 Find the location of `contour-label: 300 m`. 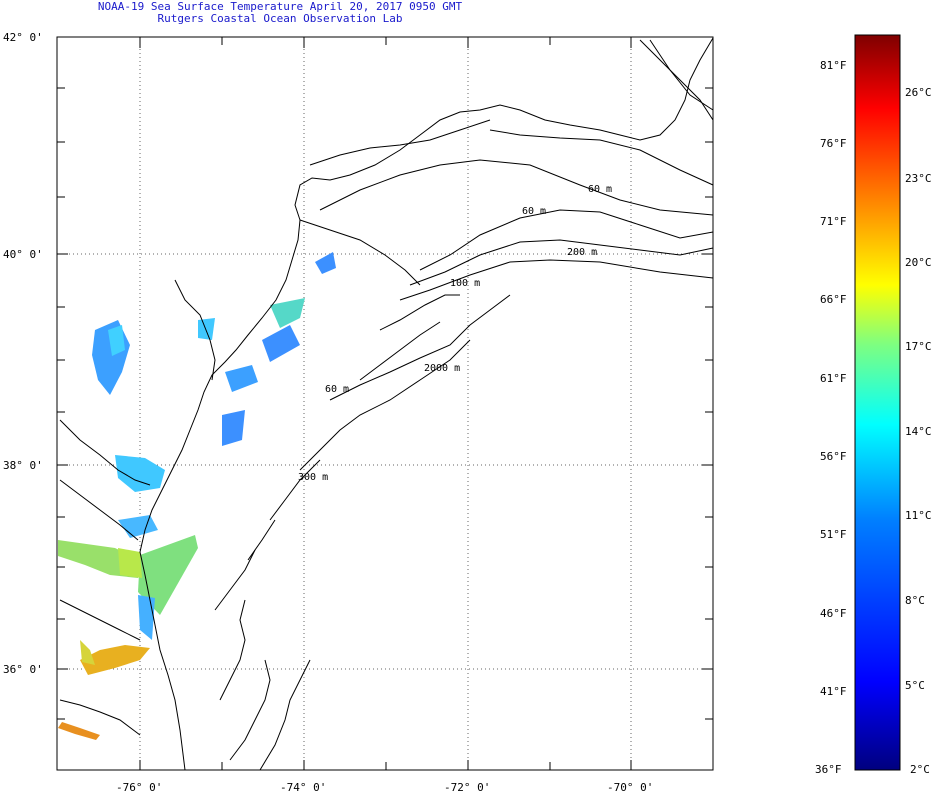

contour-label: 300 m is located at coordinates (313, 477).